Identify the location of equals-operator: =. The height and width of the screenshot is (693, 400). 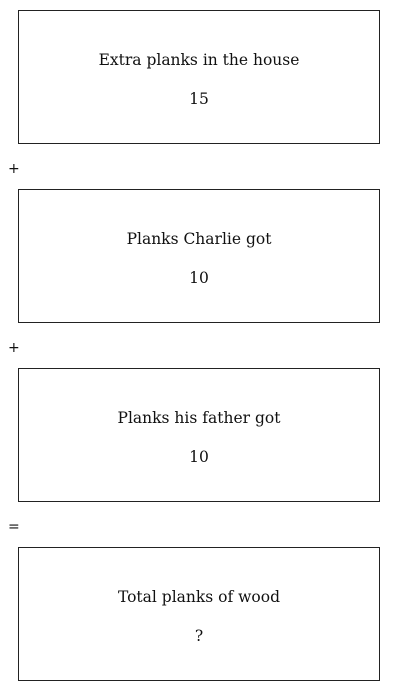
(14, 527).